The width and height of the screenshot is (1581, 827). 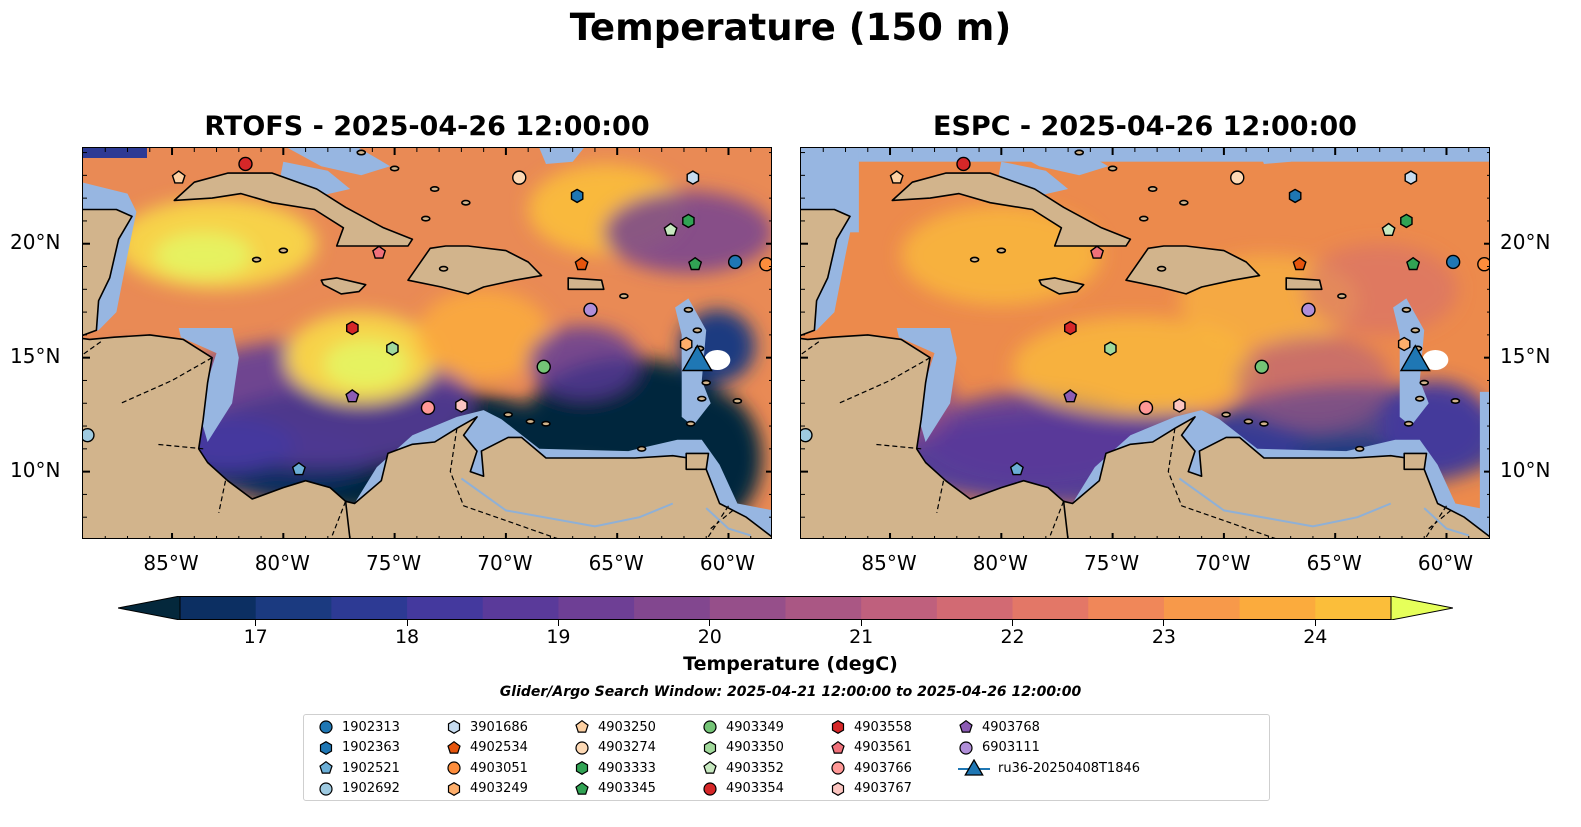 What do you see at coordinates (743, 727) in the screenshot?
I see `legend-item: 4903349` at bounding box center [743, 727].